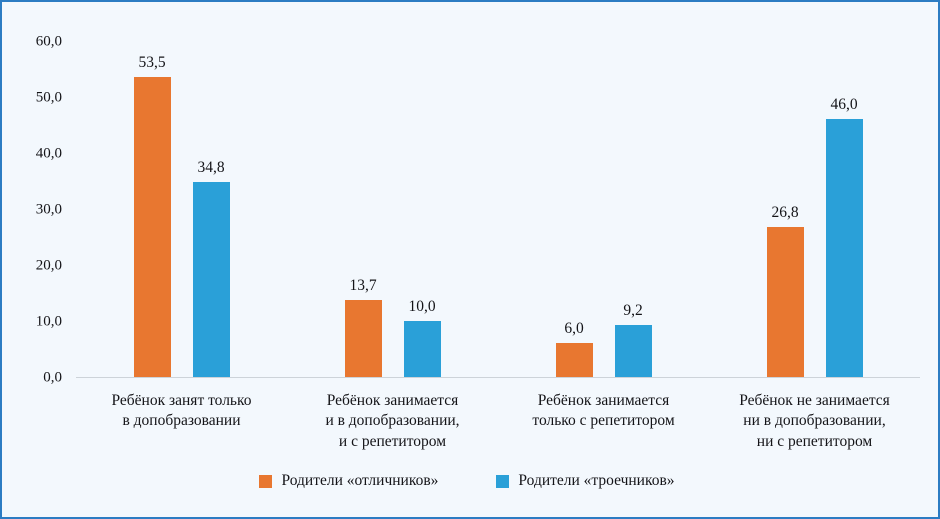  Describe the element at coordinates (814, 236) in the screenshot. I see `bar-group: 26,8 46,0` at that location.